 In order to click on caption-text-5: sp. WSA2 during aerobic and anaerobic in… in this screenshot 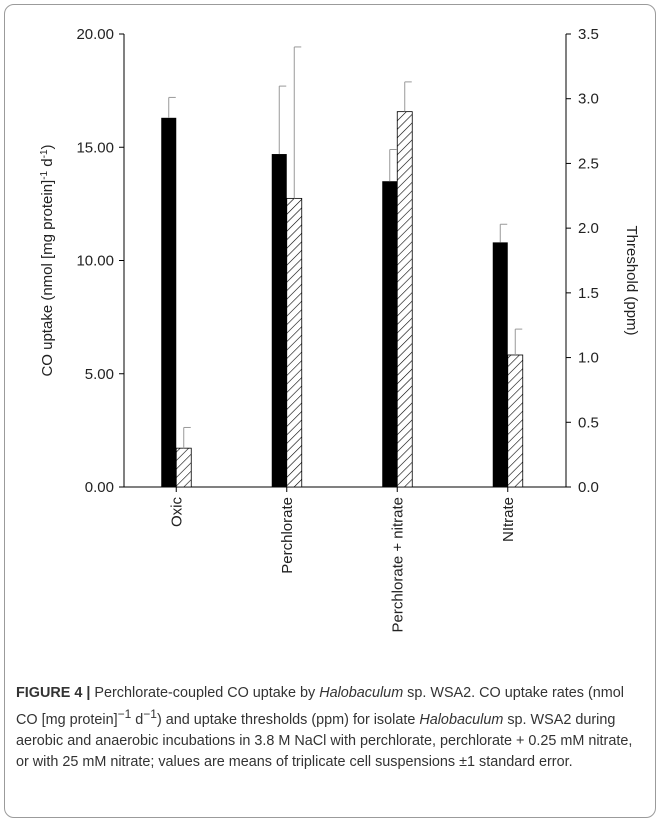, I will do `click(324, 740)`.